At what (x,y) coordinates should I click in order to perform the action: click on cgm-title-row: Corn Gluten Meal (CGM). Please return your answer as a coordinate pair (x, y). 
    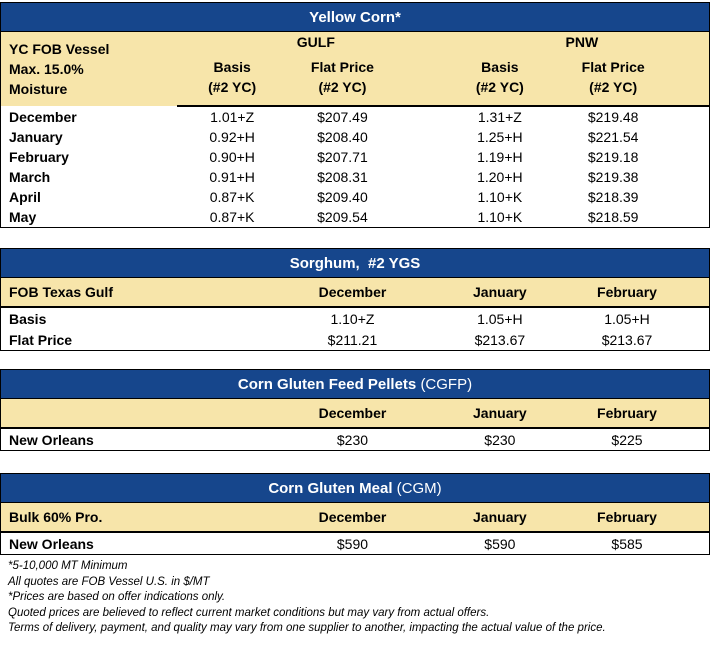
    Looking at the image, I should click on (355, 488).